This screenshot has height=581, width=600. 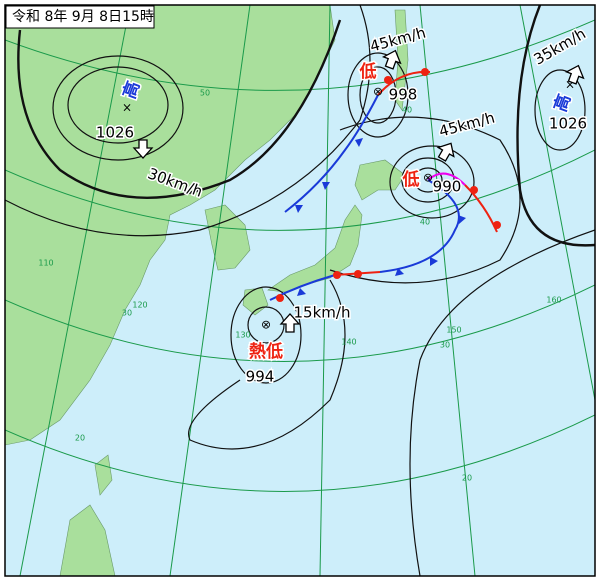 I want to click on grid-label: 120, so click(x=139, y=305).